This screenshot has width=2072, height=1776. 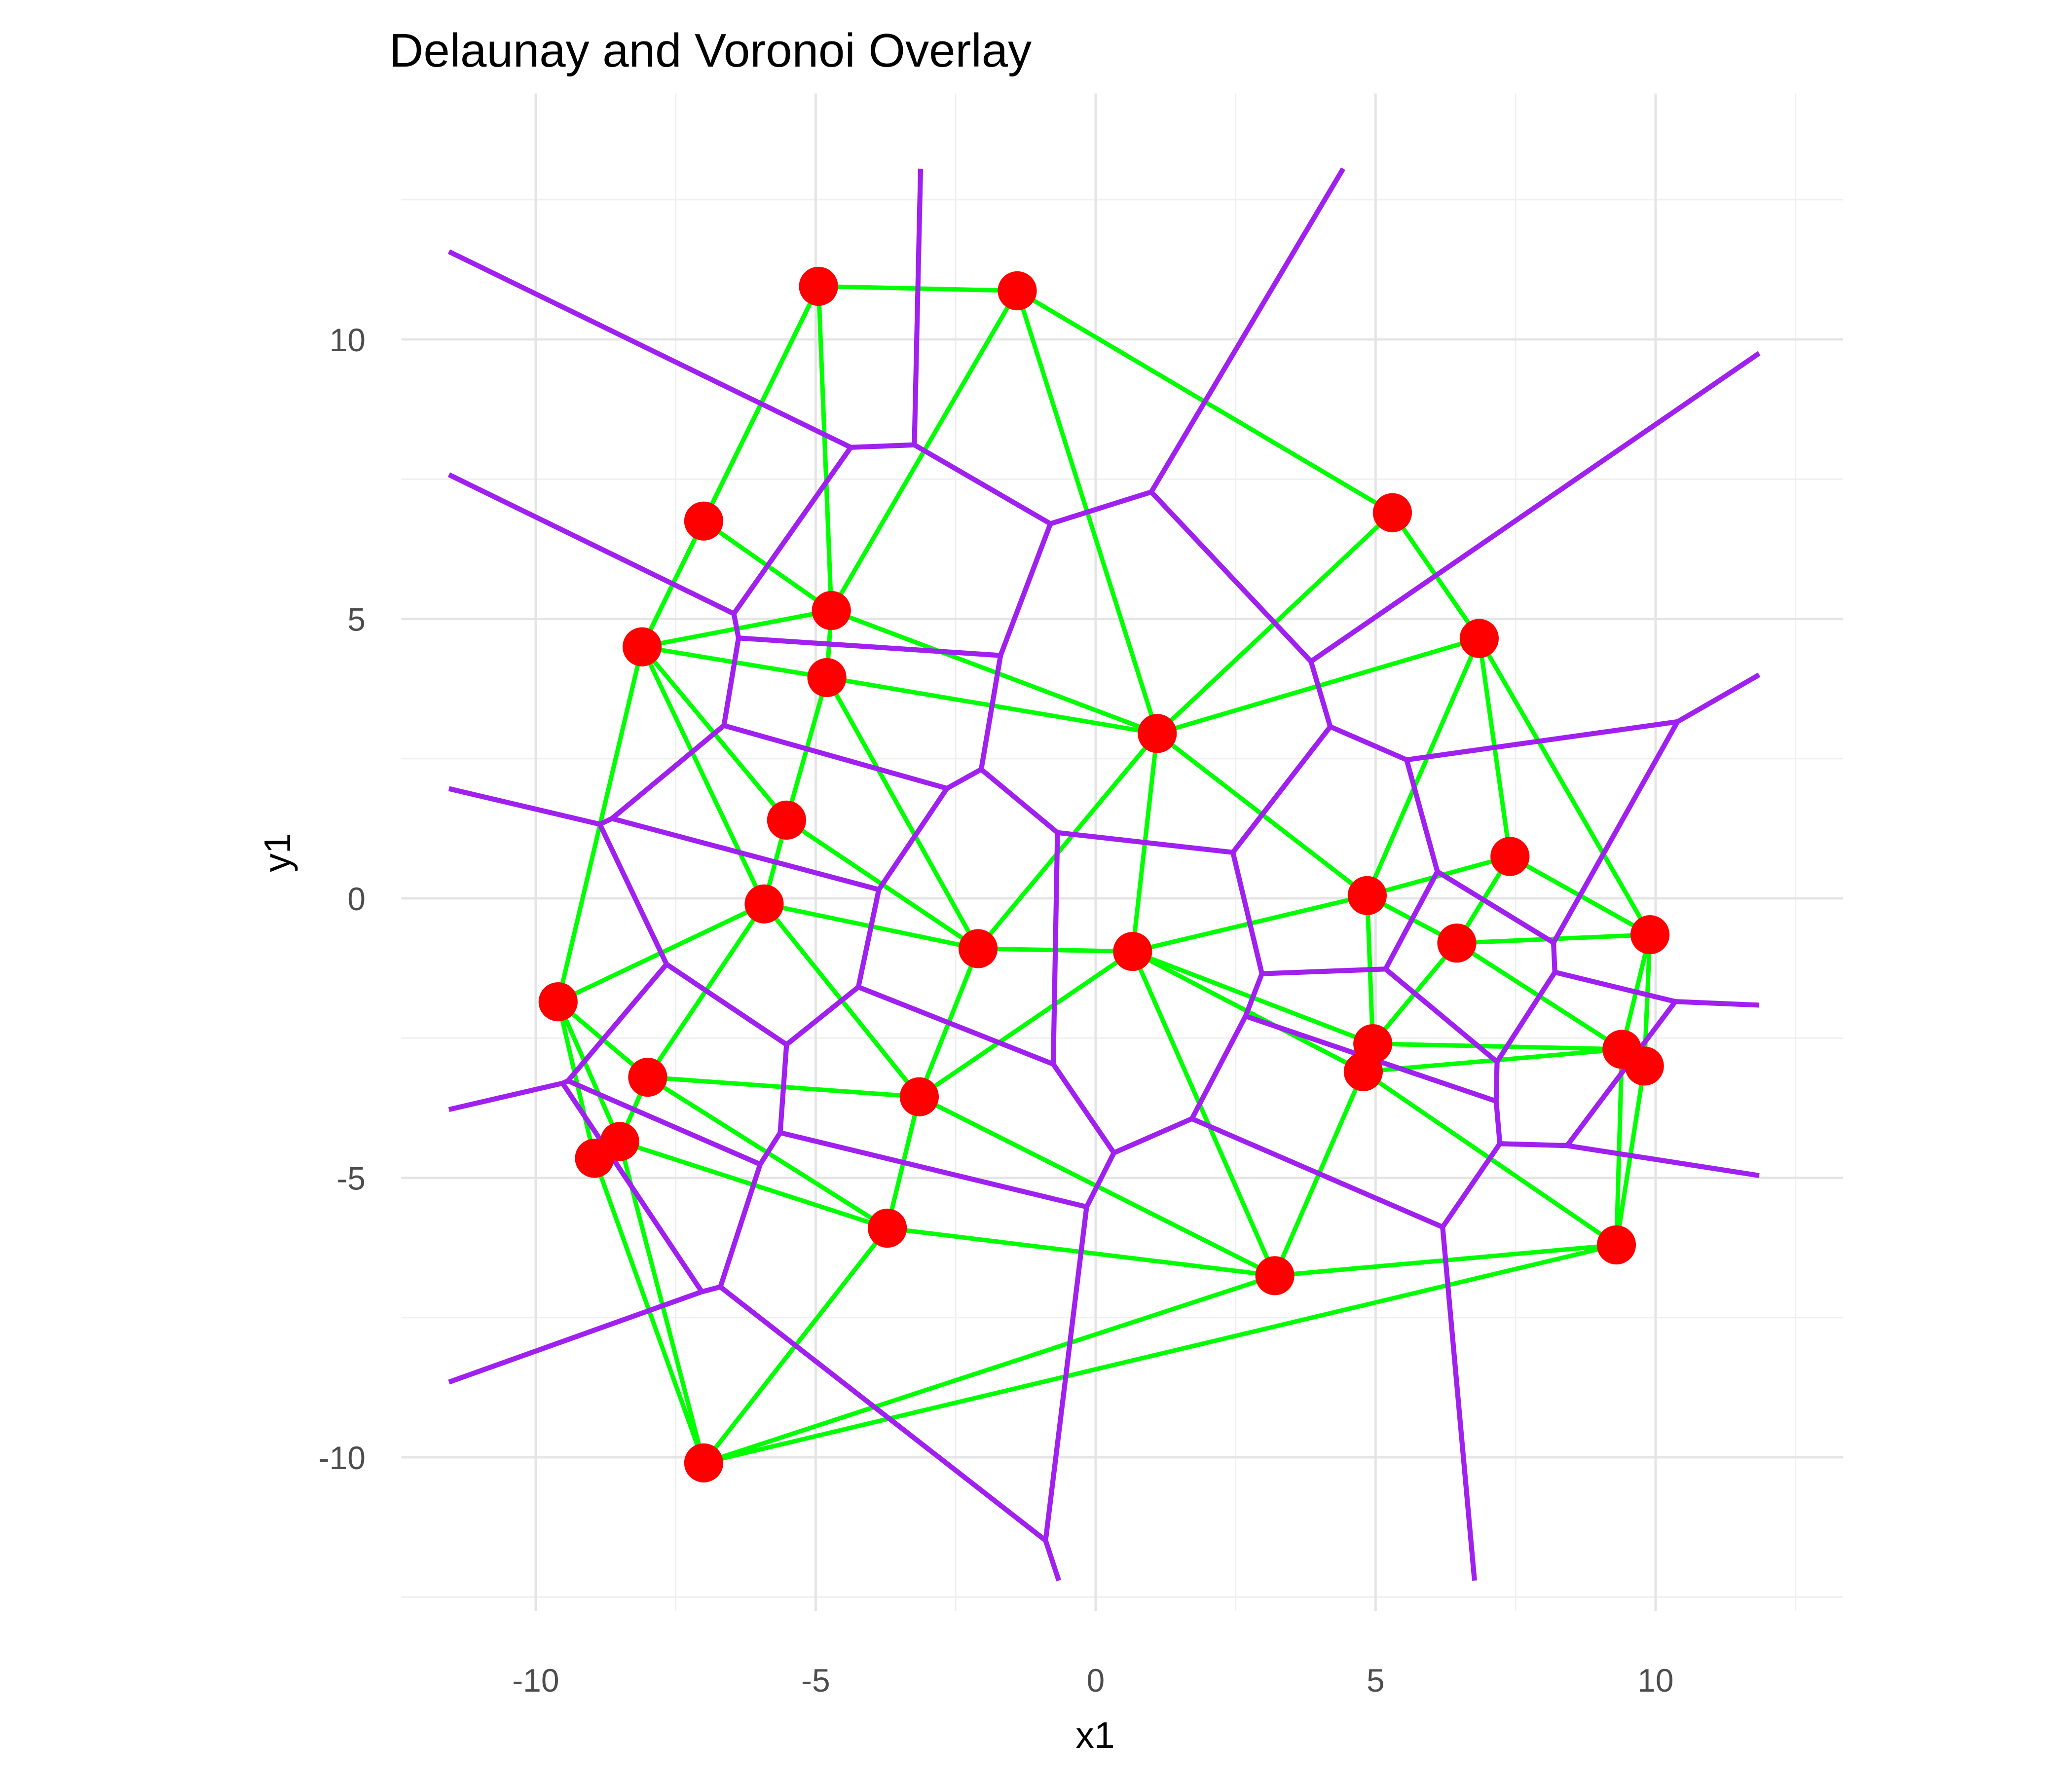 I want to click on x-tick-labels: -10 -5 0 5 10, so click(x=1092, y=1681).